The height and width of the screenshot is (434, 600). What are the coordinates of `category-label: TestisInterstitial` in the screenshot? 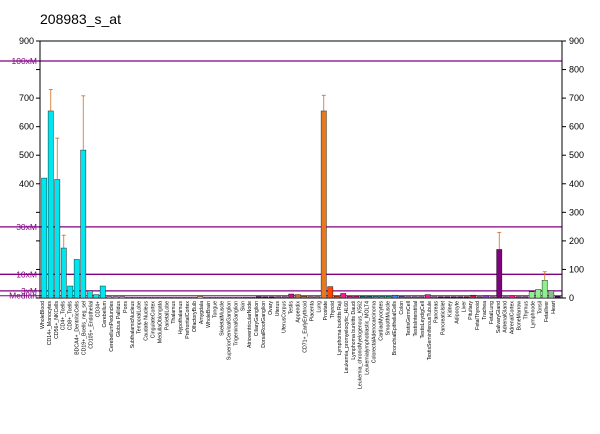 It's located at (416, 318).